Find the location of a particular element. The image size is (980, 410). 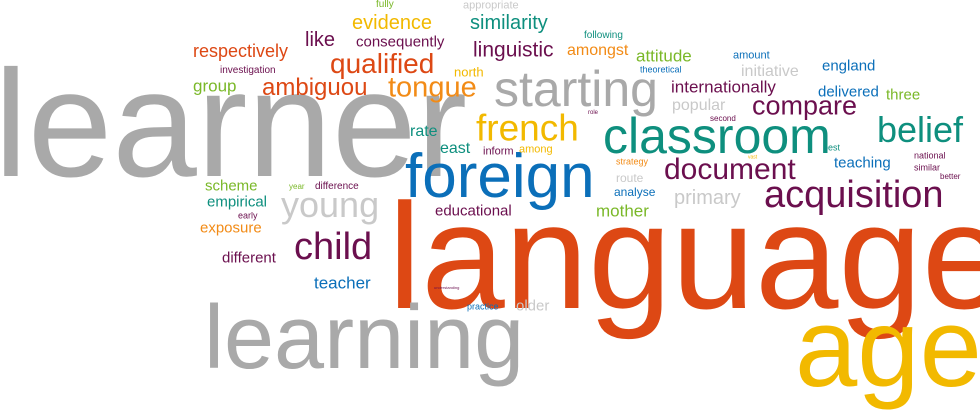

word-similar: similar is located at coordinates (927, 167).